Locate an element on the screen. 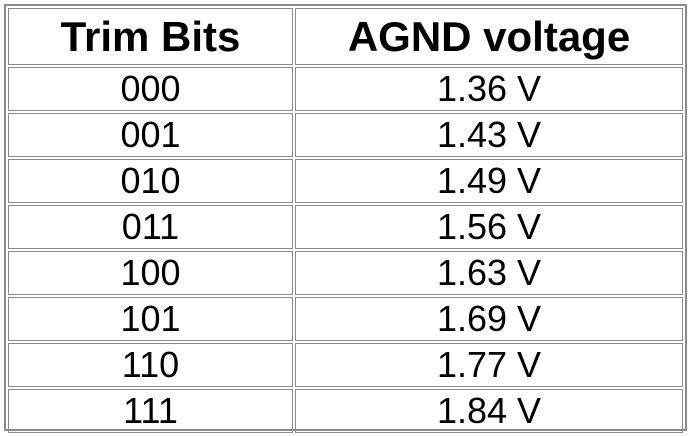 The width and height of the screenshot is (693, 436). trim-bits-cell: 111 is located at coordinates (150, 411).